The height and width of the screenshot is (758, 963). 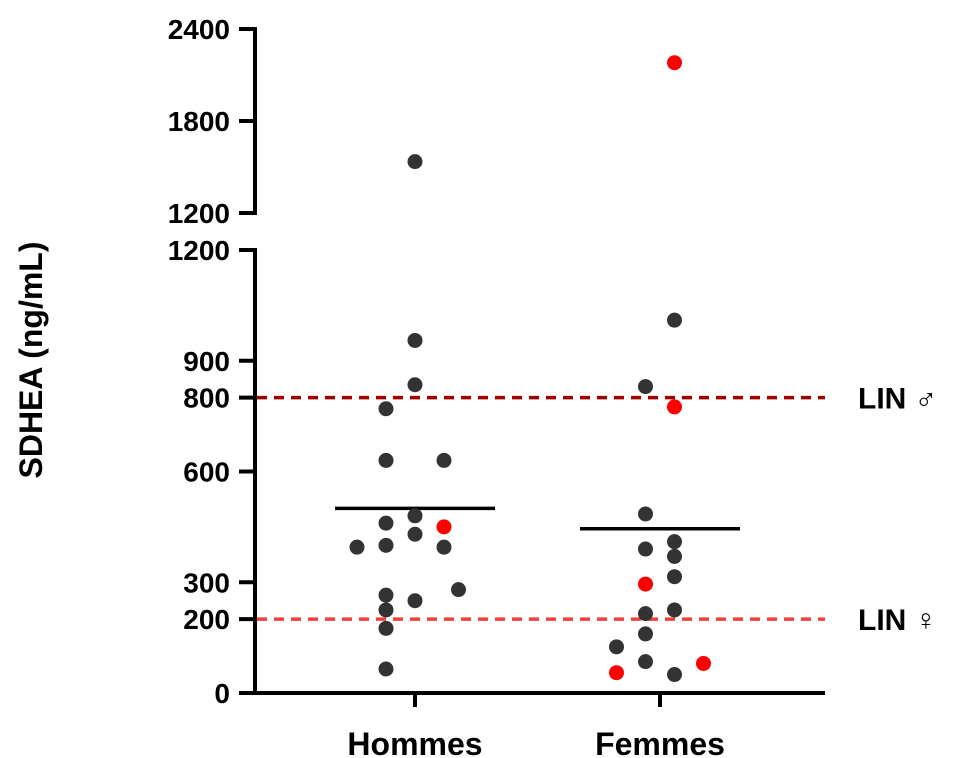 I want to click on x-tick-label: Femmes, so click(x=660, y=742).